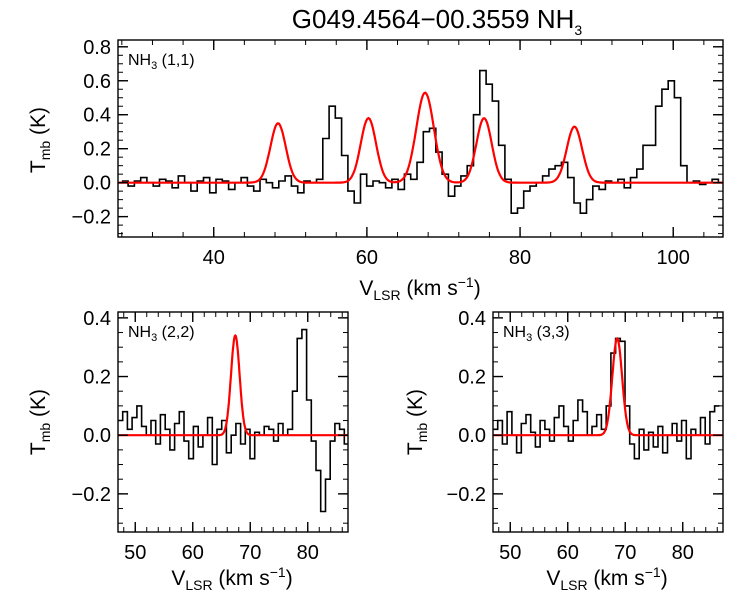 The image size is (750, 600). Describe the element at coordinates (91, 495) in the screenshot. I see `panel22-ytick-label: −0.2` at that location.